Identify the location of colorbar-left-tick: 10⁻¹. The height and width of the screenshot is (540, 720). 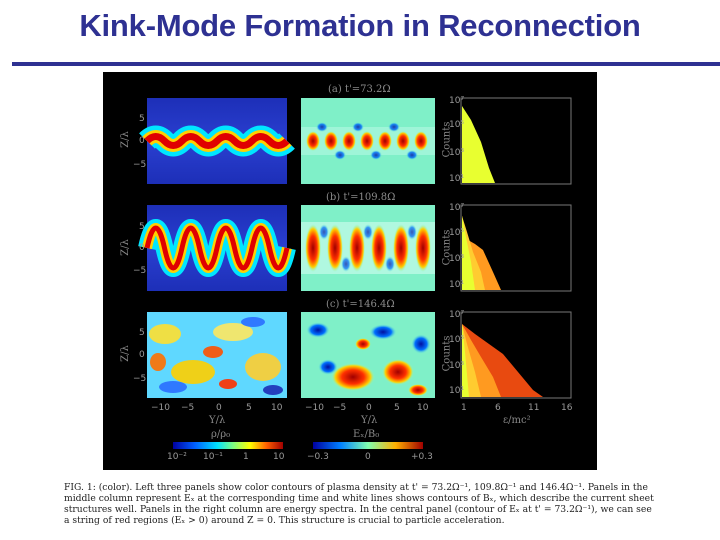
(213, 457).